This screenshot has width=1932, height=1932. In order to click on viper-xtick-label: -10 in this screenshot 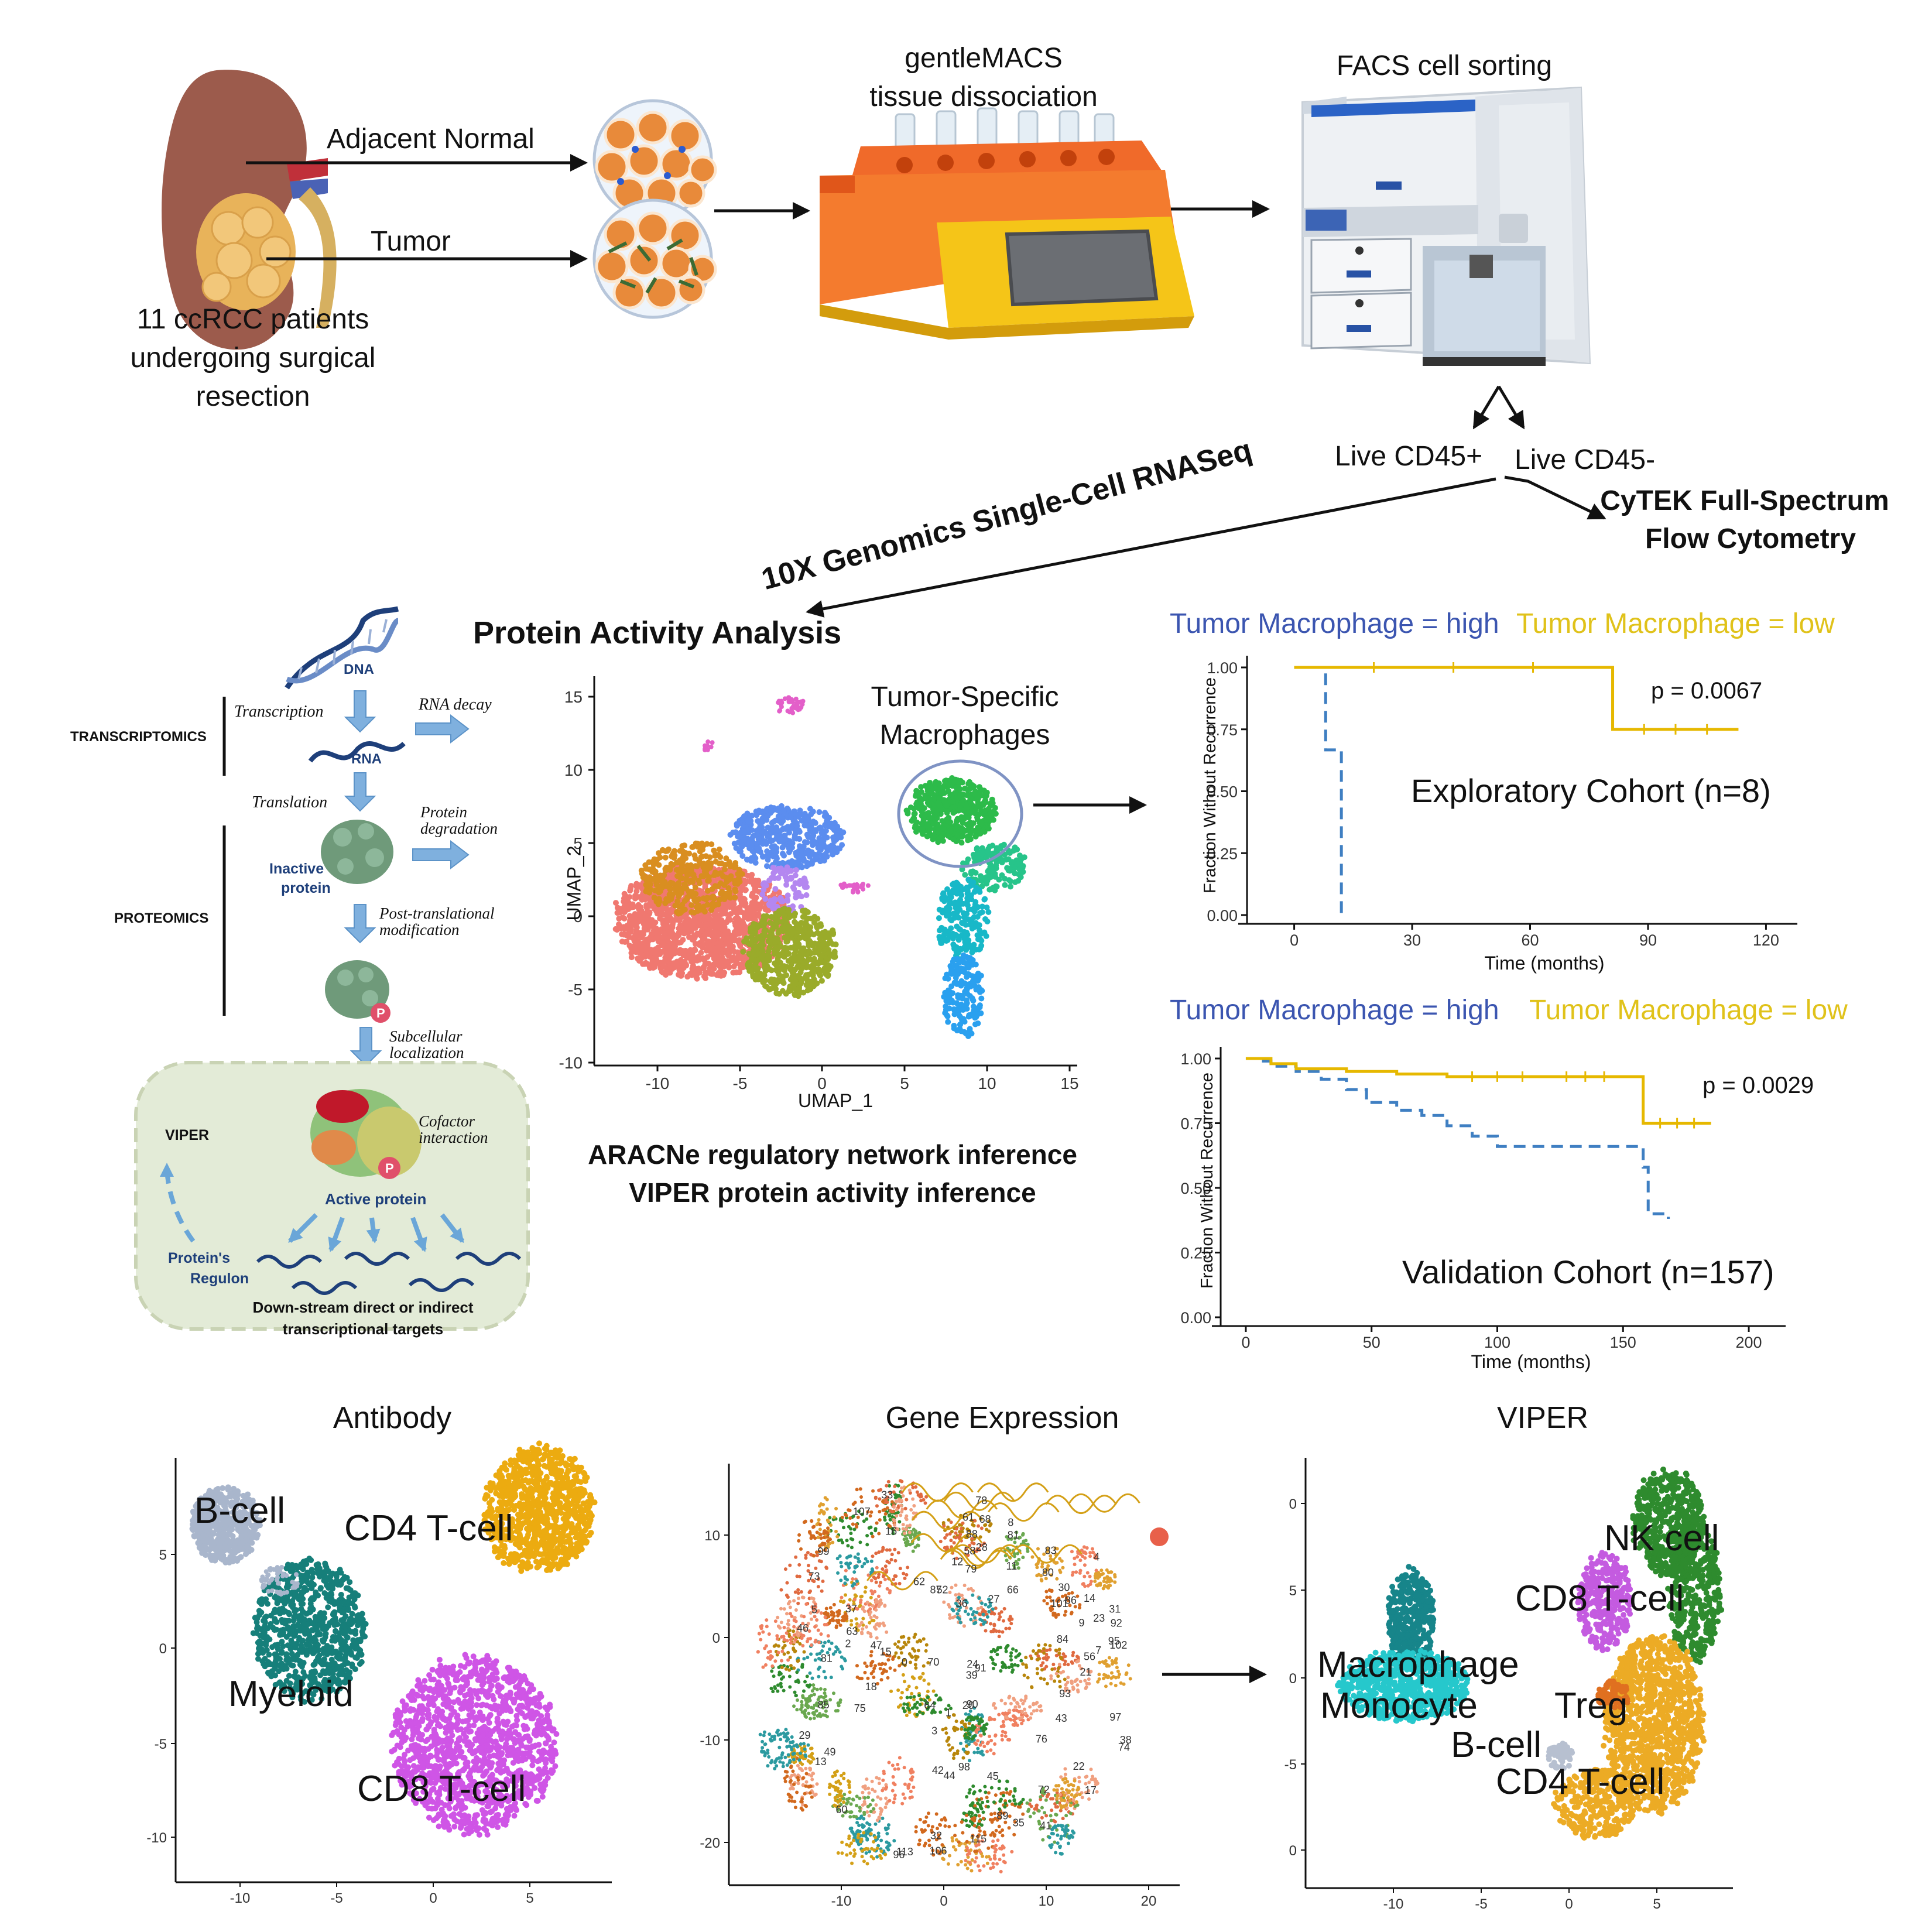, I will do `click(1393, 1904)`.